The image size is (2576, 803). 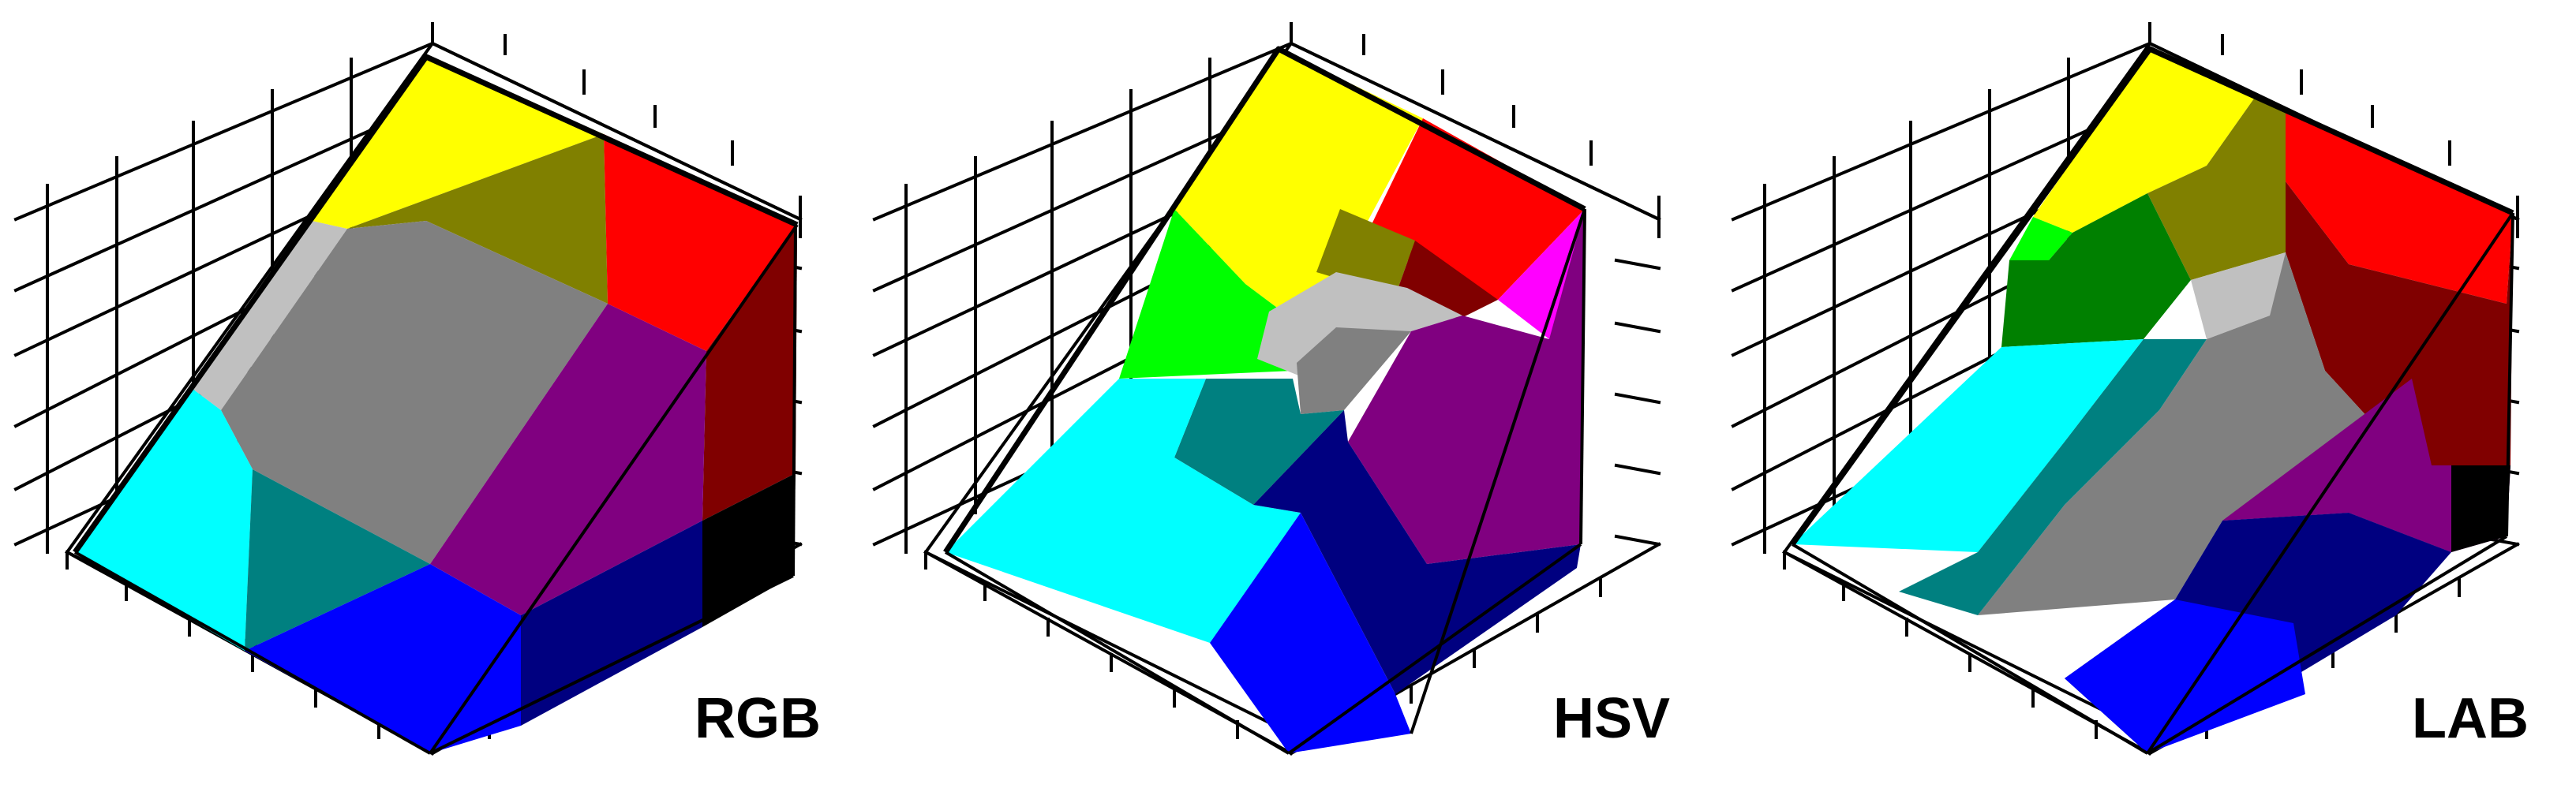 What do you see at coordinates (1354, 370) in the screenshot?
I see `hsv-region-gray` at bounding box center [1354, 370].